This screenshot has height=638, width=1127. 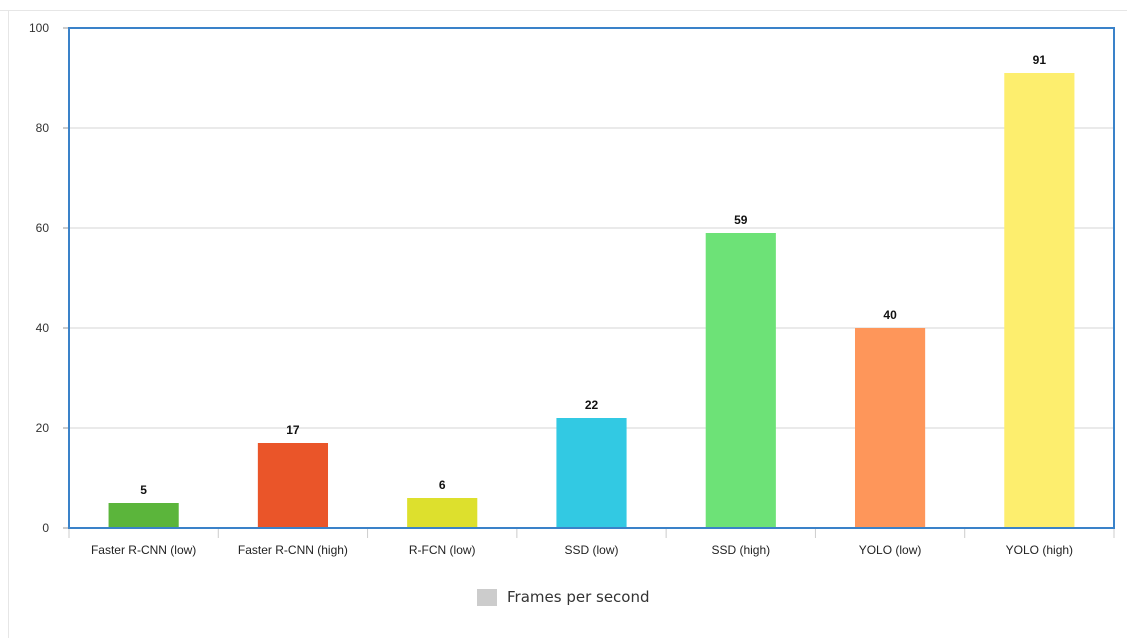 What do you see at coordinates (741, 220) in the screenshot?
I see `data-label: 59` at bounding box center [741, 220].